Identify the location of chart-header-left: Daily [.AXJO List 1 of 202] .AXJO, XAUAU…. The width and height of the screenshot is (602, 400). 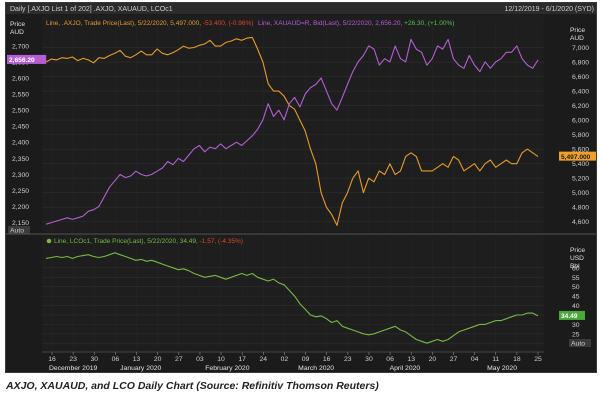
(91, 9).